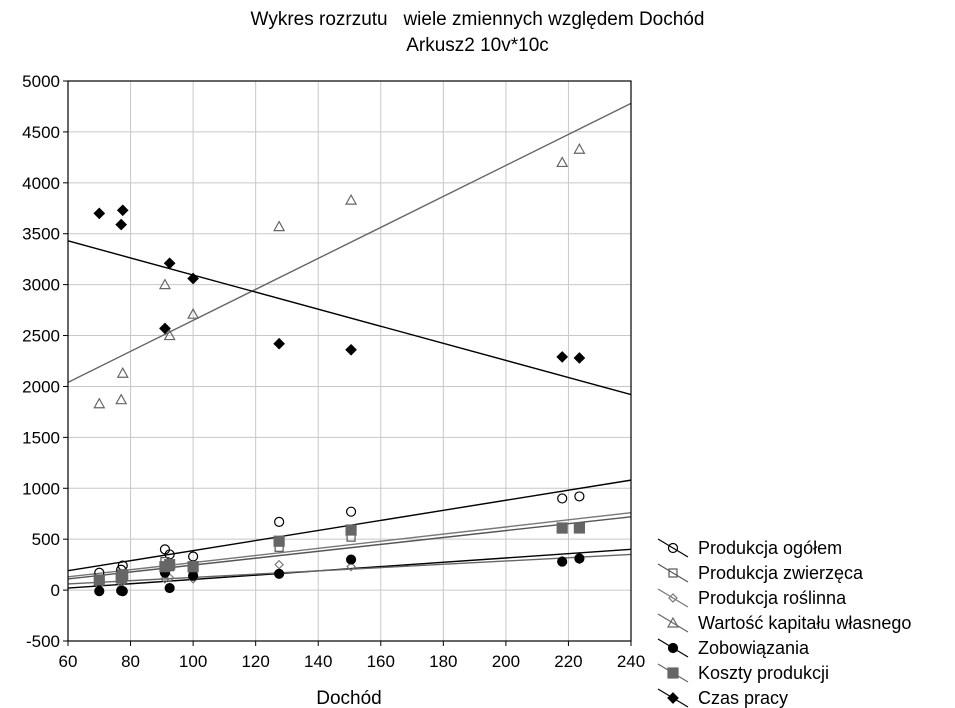 This screenshot has height=708, width=955. I want to click on y-tick-label: 500, so click(46, 539).